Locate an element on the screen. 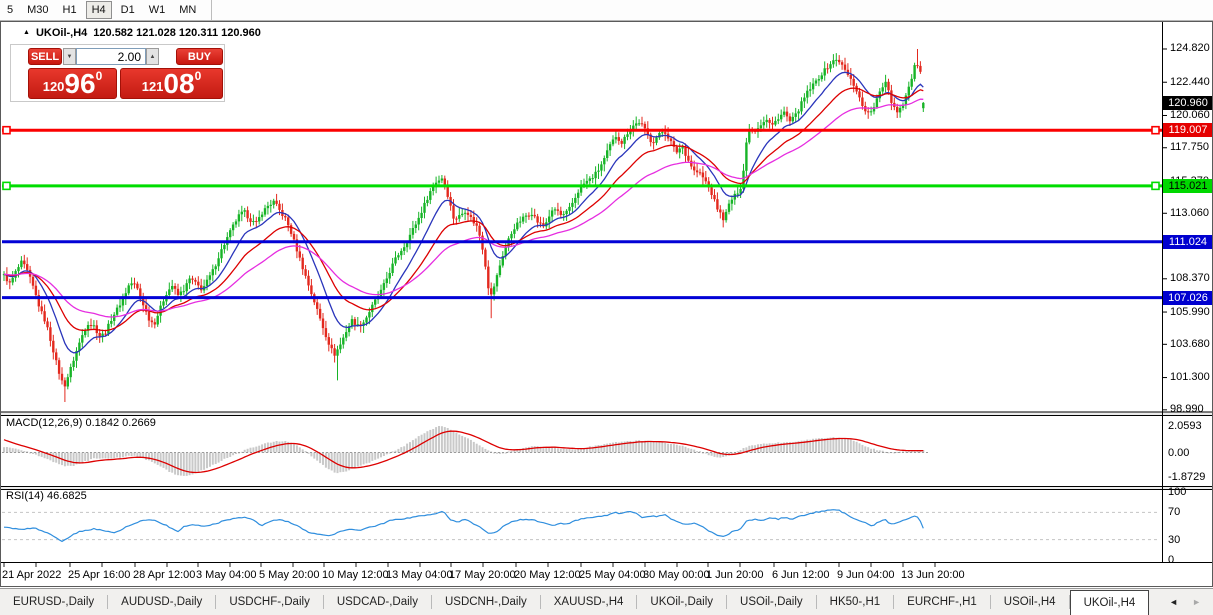  timeframe-button-d1: D1 is located at coordinates (127, 10).